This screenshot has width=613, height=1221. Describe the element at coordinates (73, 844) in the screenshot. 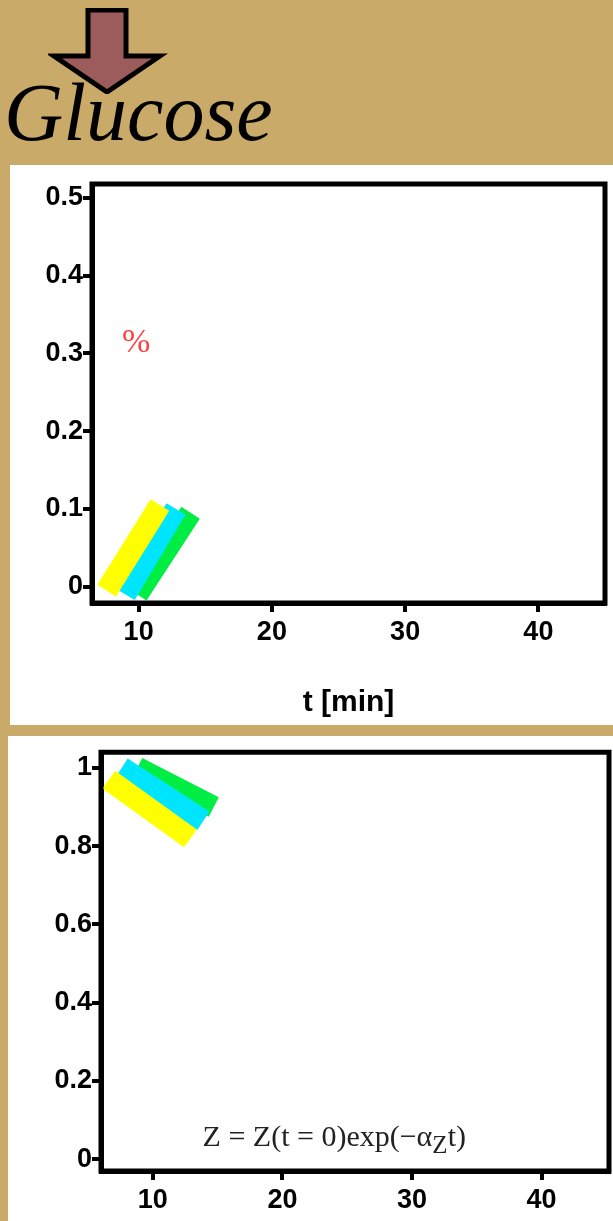

I see `y-tick-label: 0.8` at that location.